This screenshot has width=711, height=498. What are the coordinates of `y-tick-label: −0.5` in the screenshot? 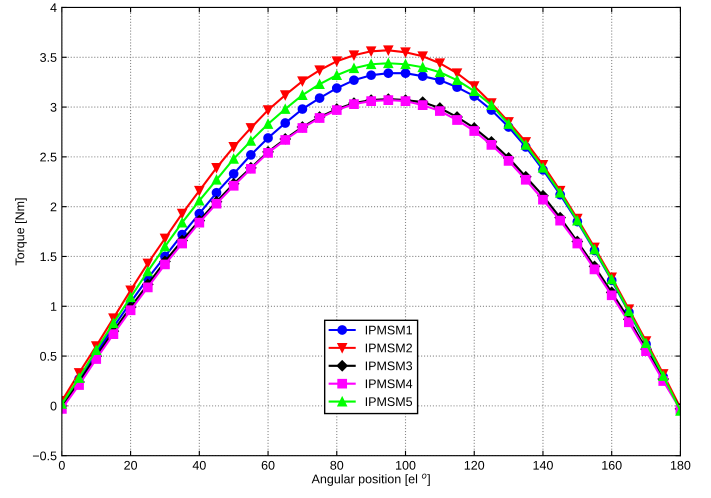 It's located at (44, 455).